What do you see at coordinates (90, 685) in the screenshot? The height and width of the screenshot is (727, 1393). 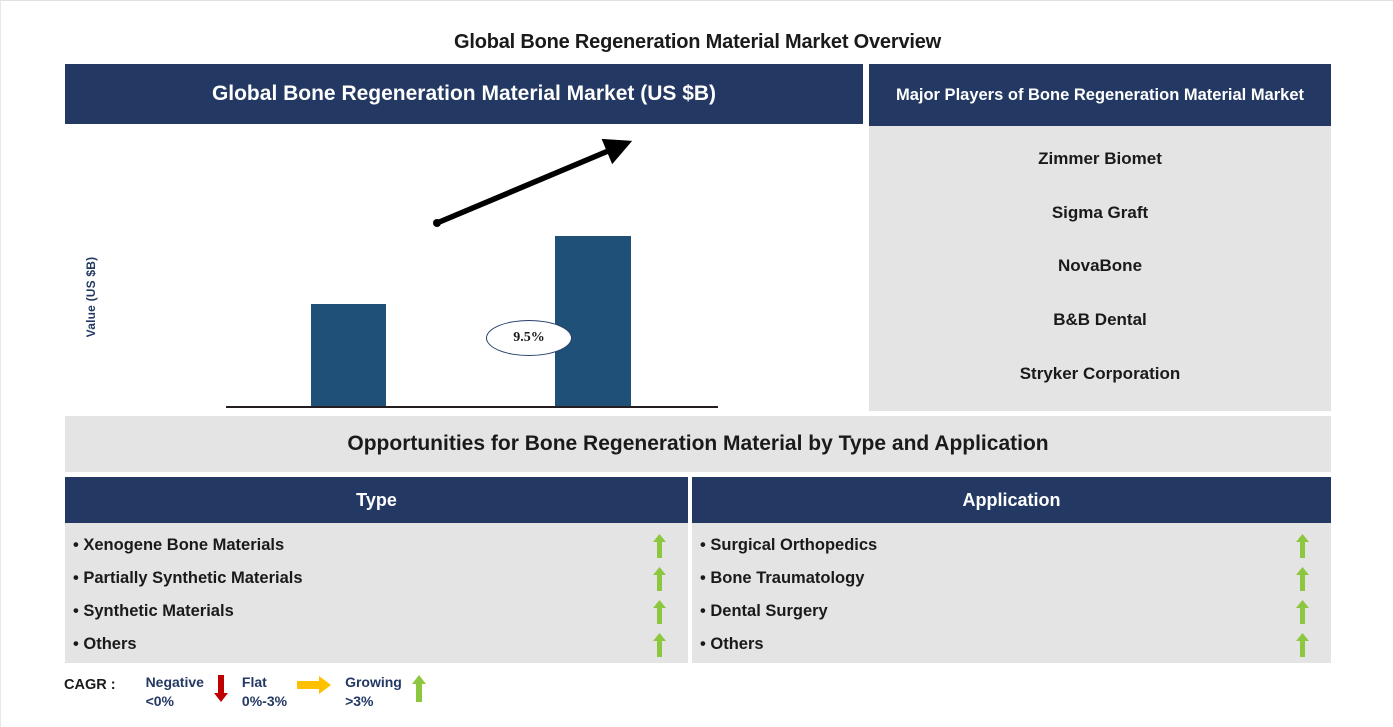 I see `cagr-legend-label: CAGR :` at bounding box center [90, 685].